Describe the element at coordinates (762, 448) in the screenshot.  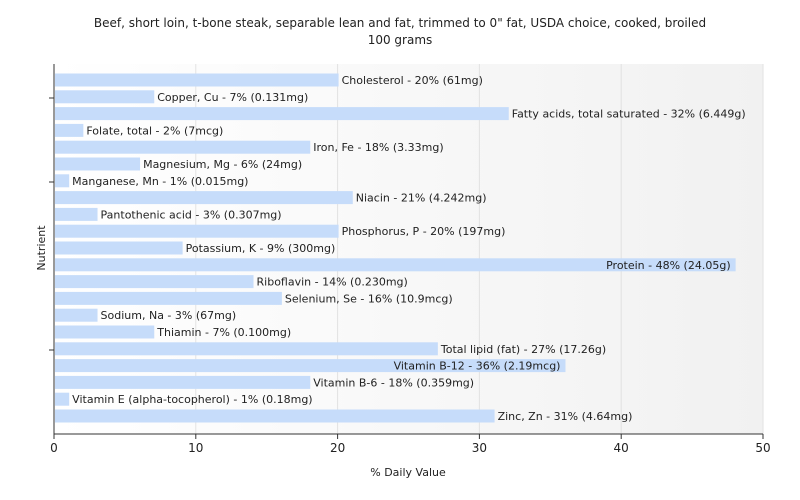
I see `x-tick-label: 50` at that location.